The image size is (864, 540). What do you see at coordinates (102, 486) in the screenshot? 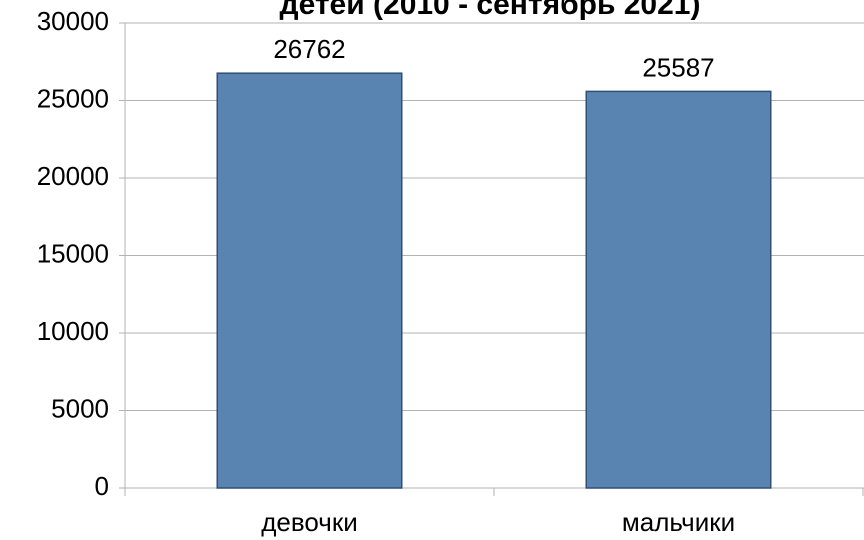
I see `y-tick-label: 0` at bounding box center [102, 486].